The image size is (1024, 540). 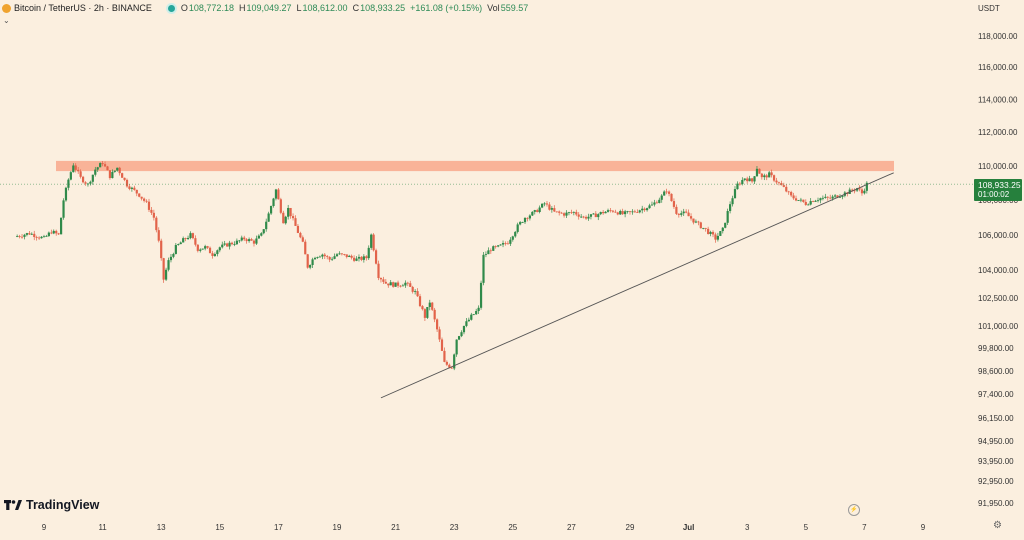 I want to click on tradingview-logo: TradingView, so click(x=51, y=505).